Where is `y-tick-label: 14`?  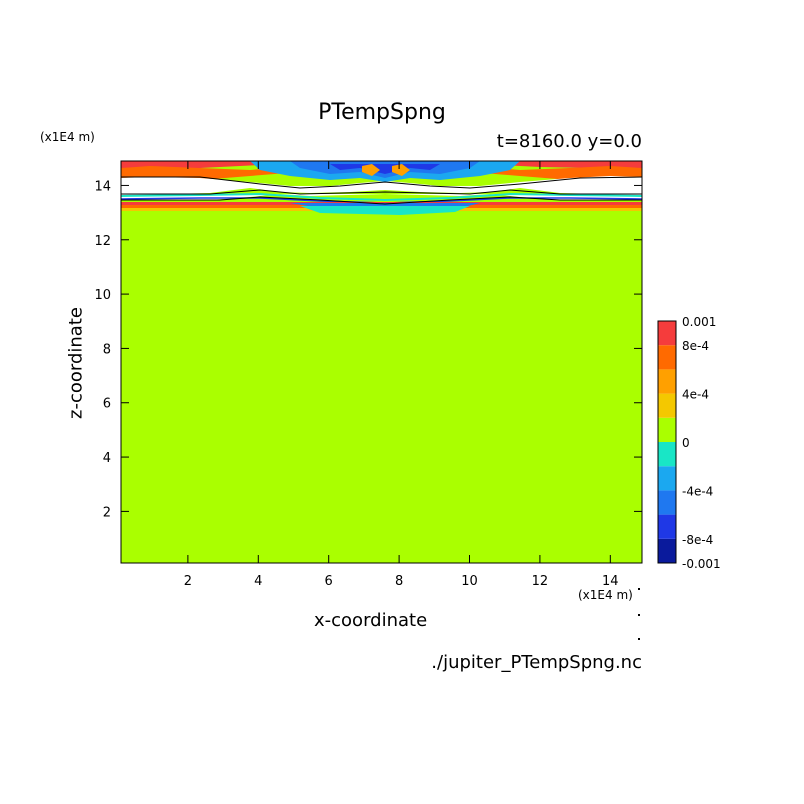 y-tick-label: 14 is located at coordinates (102, 186).